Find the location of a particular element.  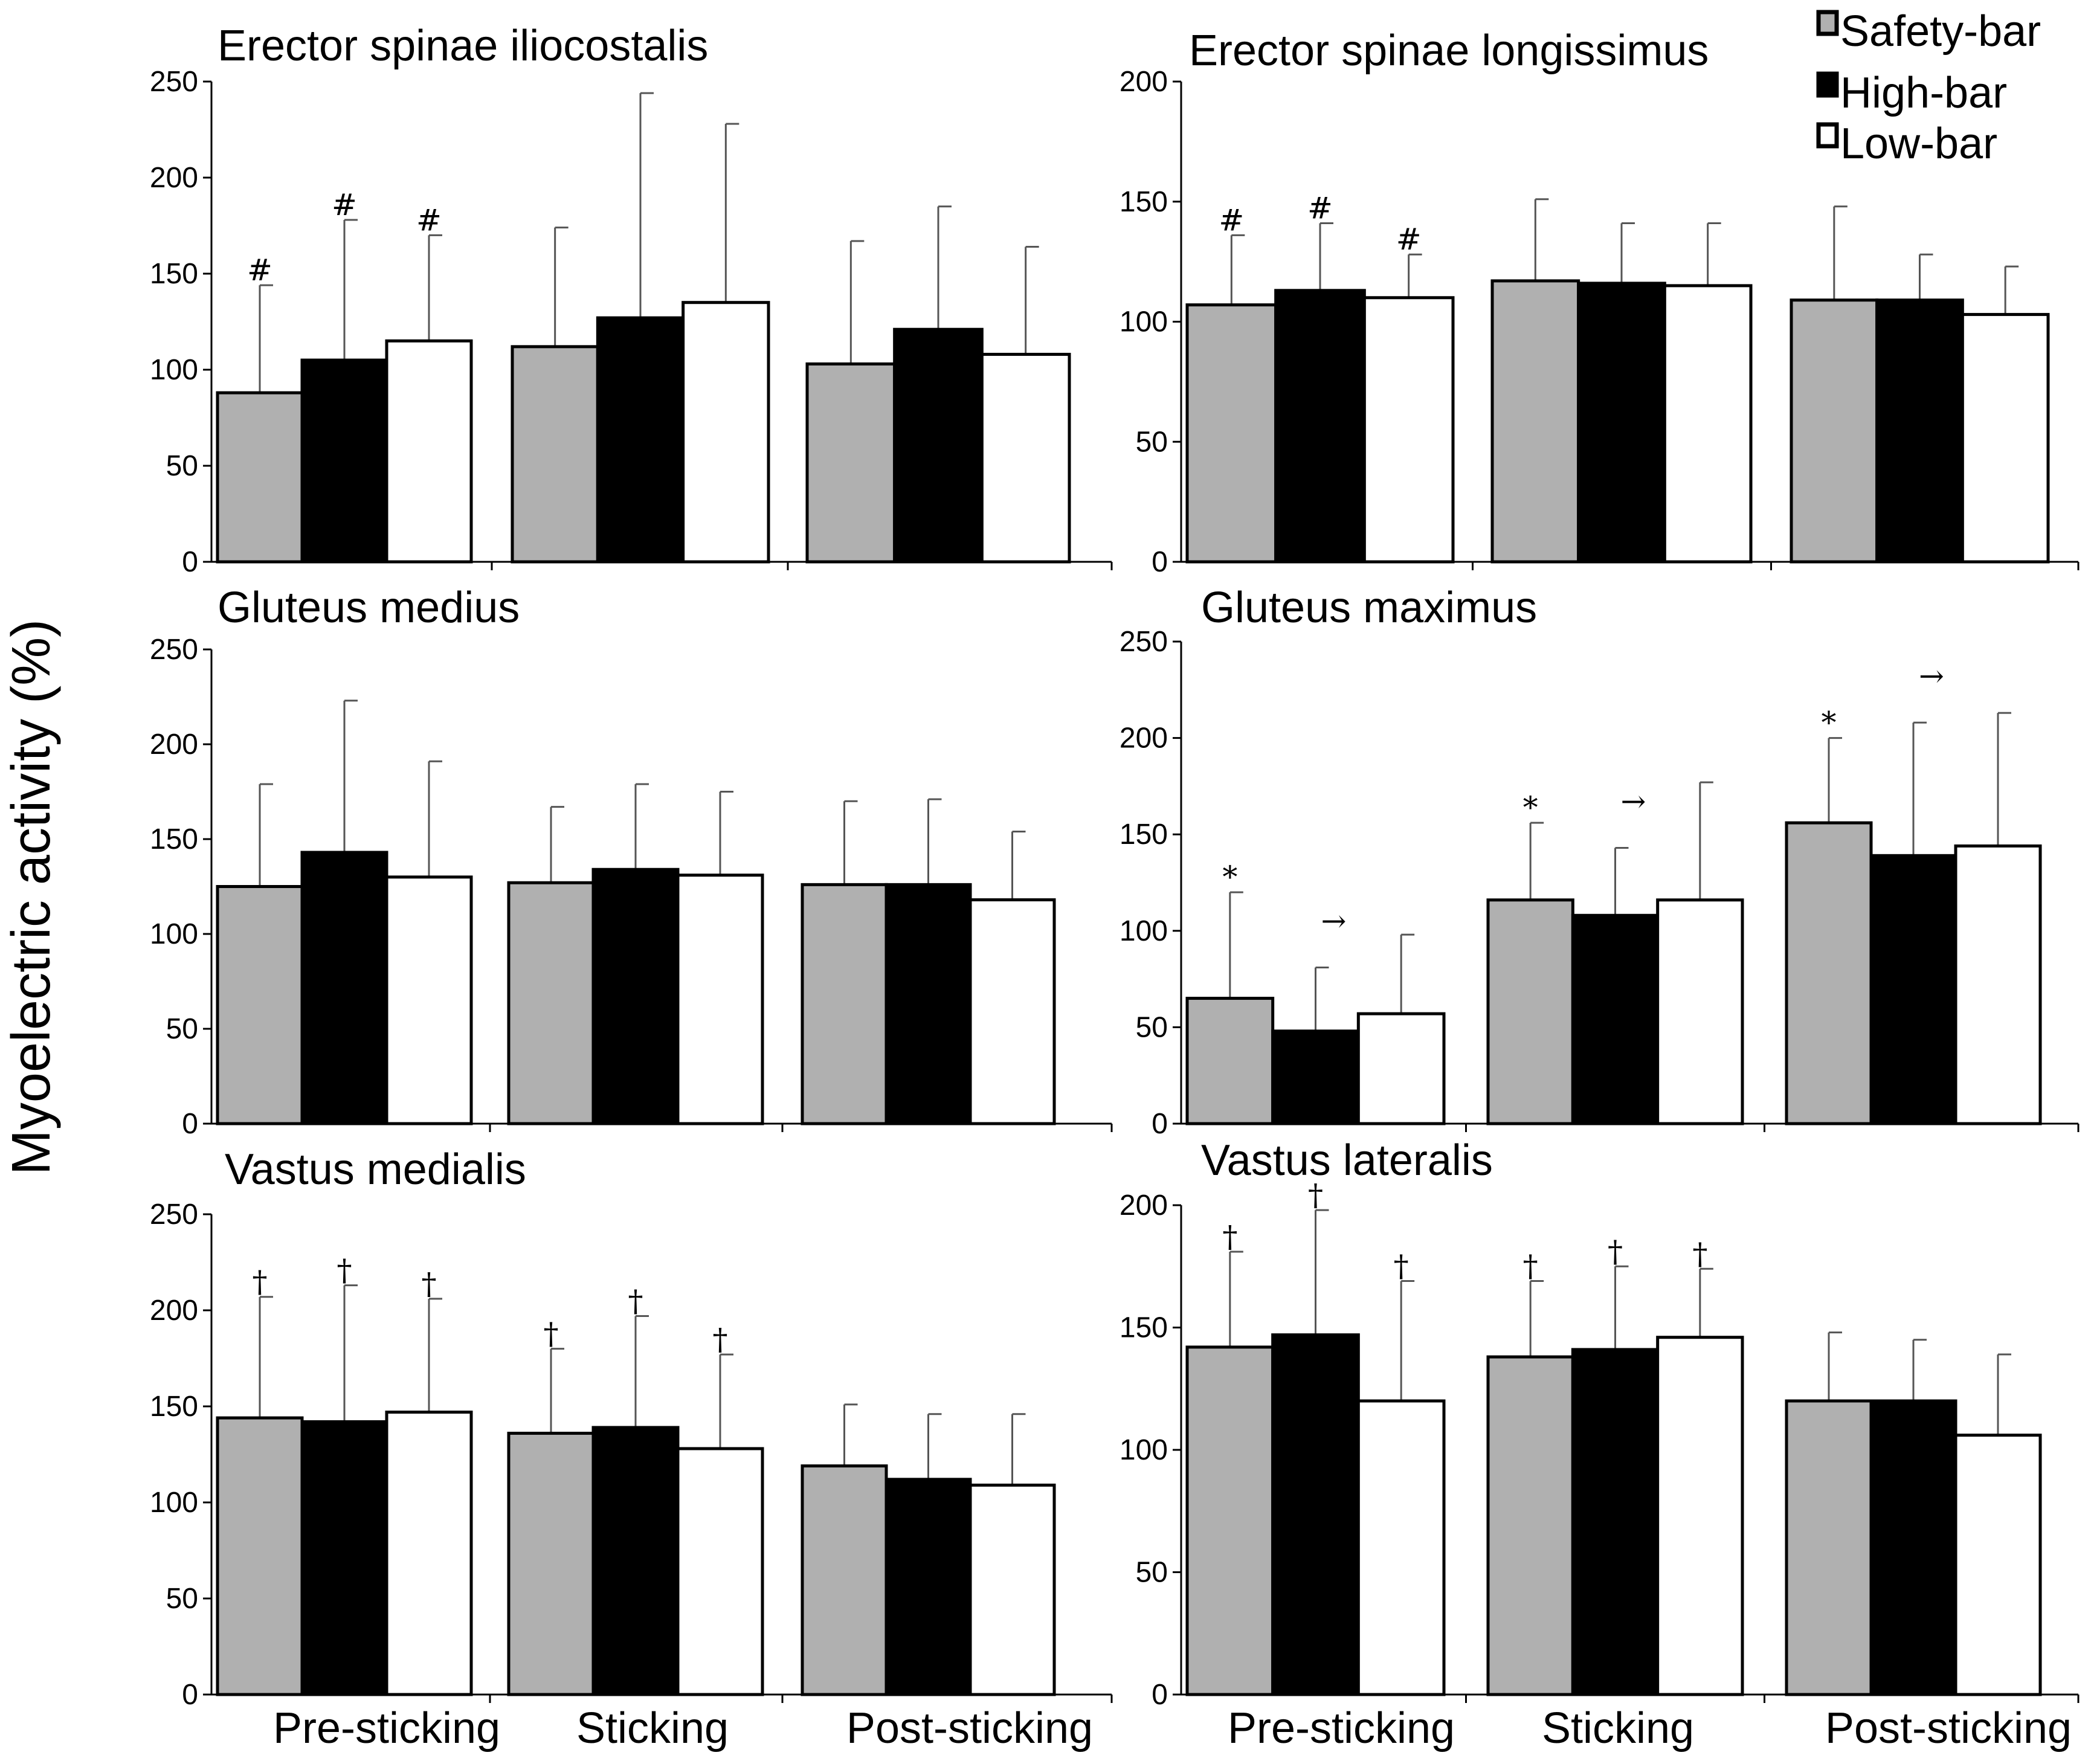

legend: Safety-bar High-bar Low-bar is located at coordinates (1928, 87).